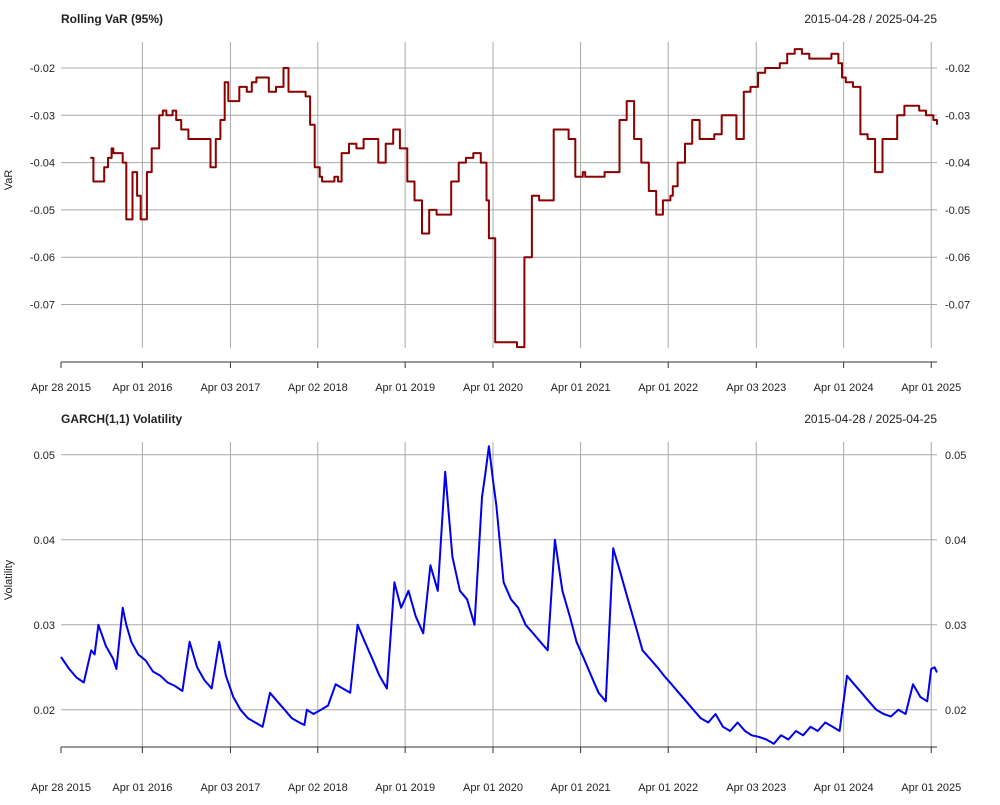  Describe the element at coordinates (581, 788) in the screenshot. I see `volatility-x-tick-label: Apr 01 2021` at that location.